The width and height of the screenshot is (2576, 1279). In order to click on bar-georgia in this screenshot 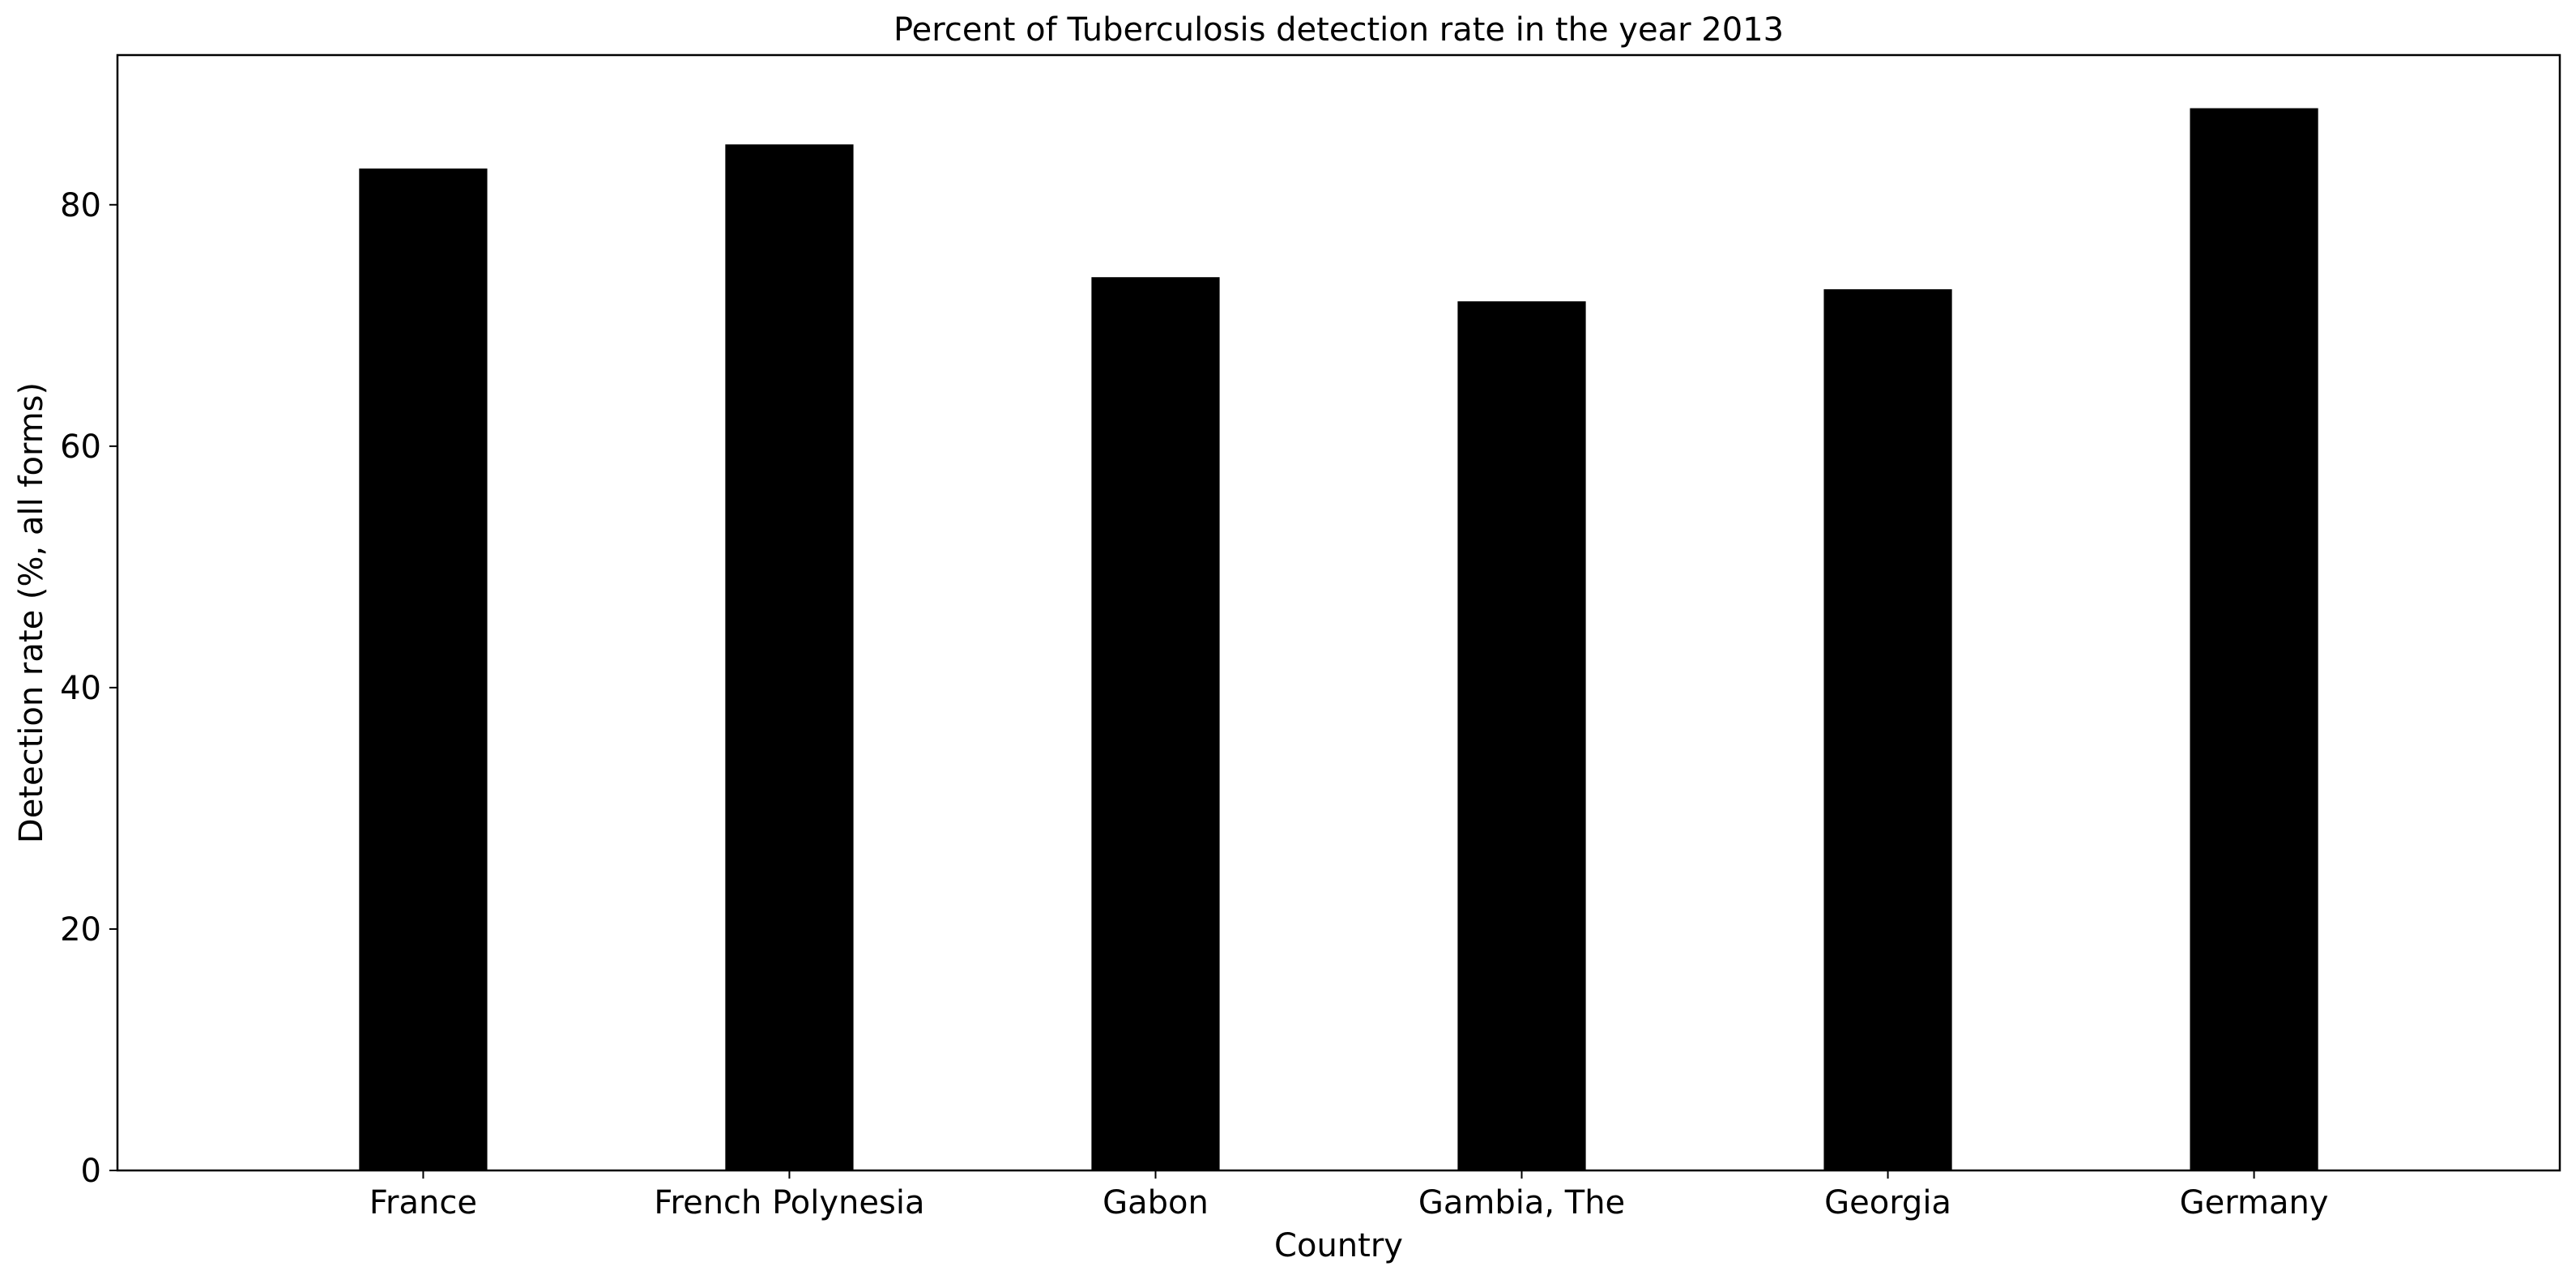, I will do `click(1888, 730)`.